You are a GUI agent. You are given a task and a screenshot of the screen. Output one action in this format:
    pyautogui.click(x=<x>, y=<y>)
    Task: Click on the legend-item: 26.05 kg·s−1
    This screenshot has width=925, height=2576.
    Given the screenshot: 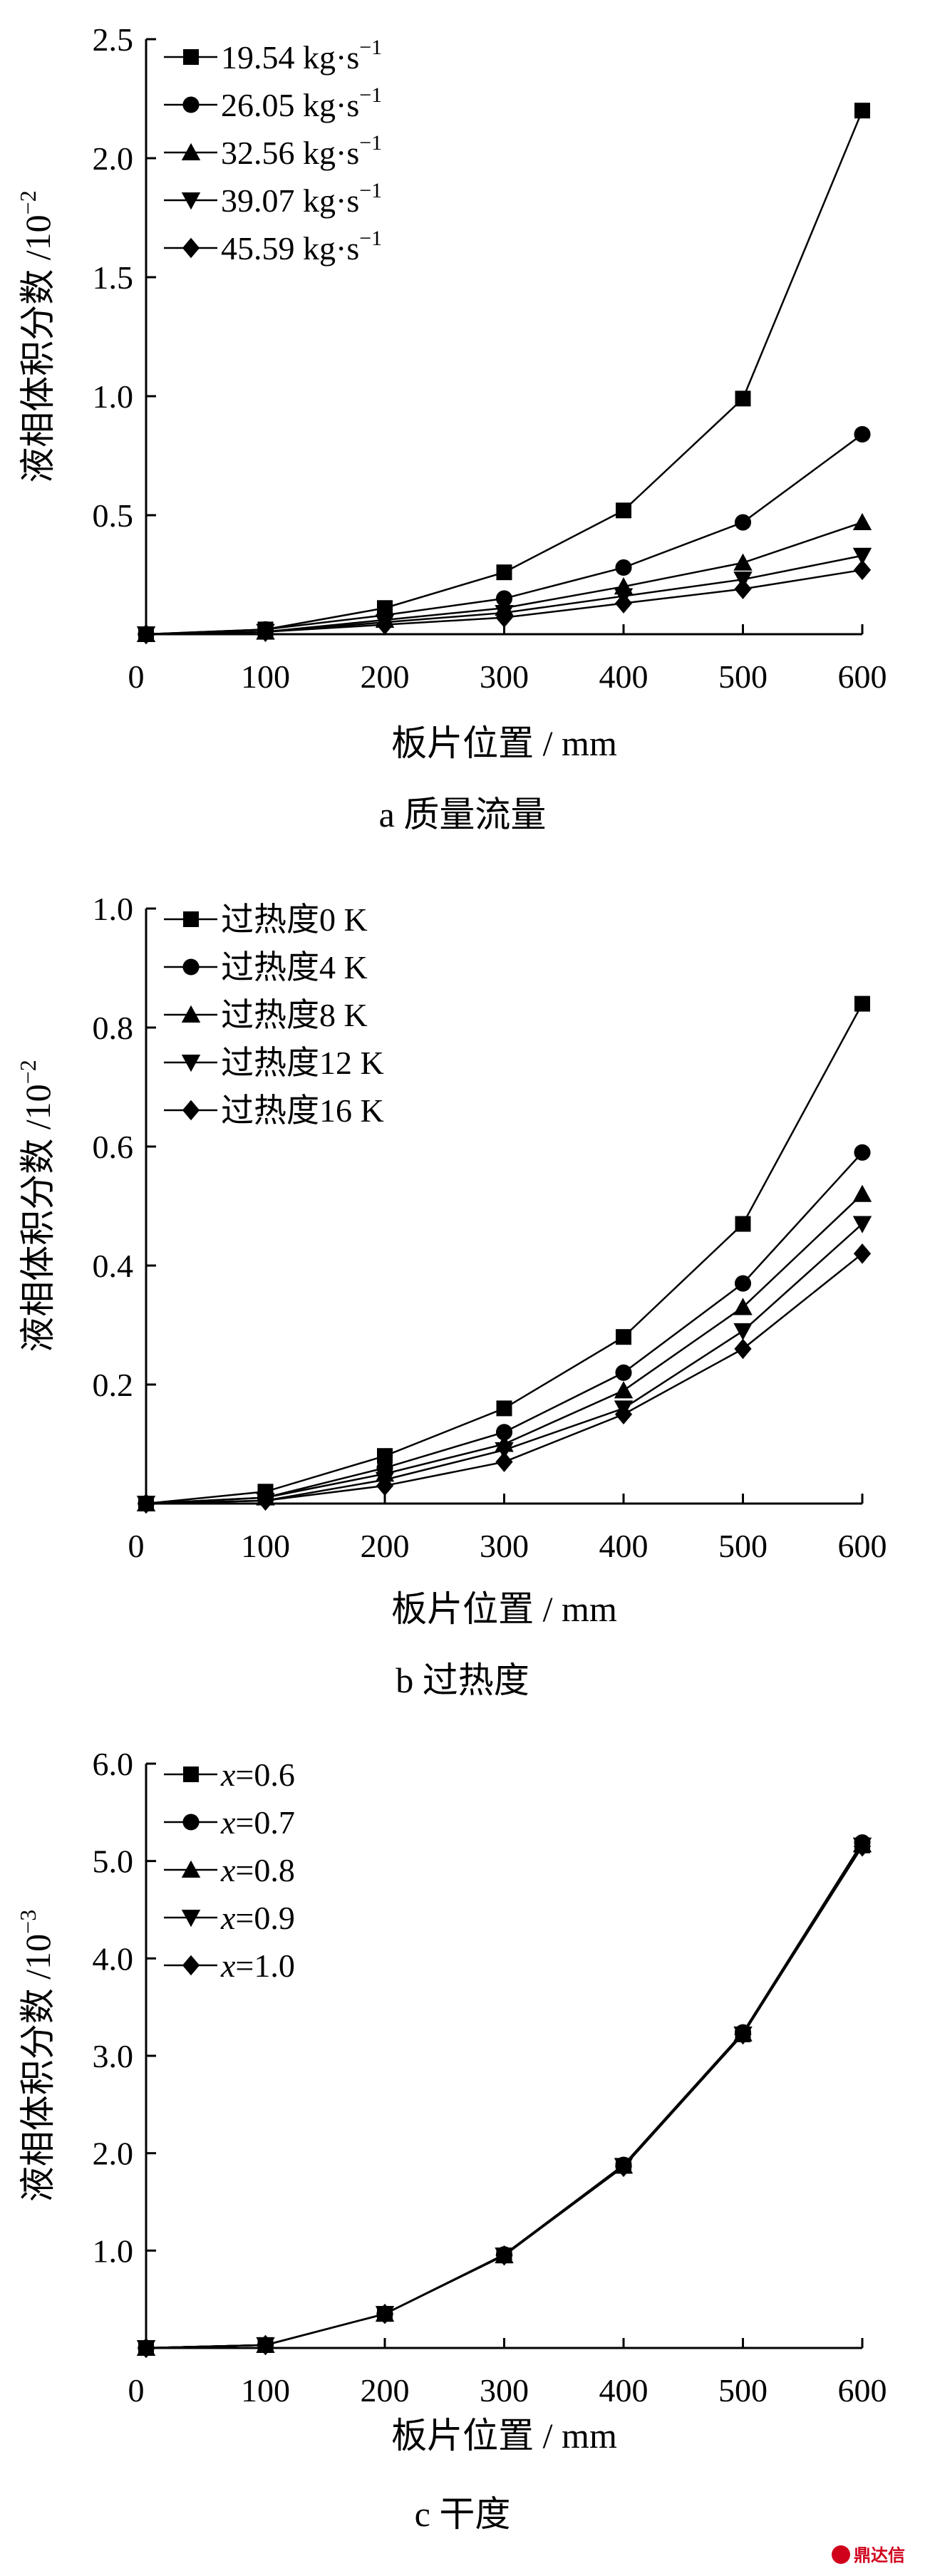 What is the action you would take?
    pyautogui.click(x=273, y=103)
    